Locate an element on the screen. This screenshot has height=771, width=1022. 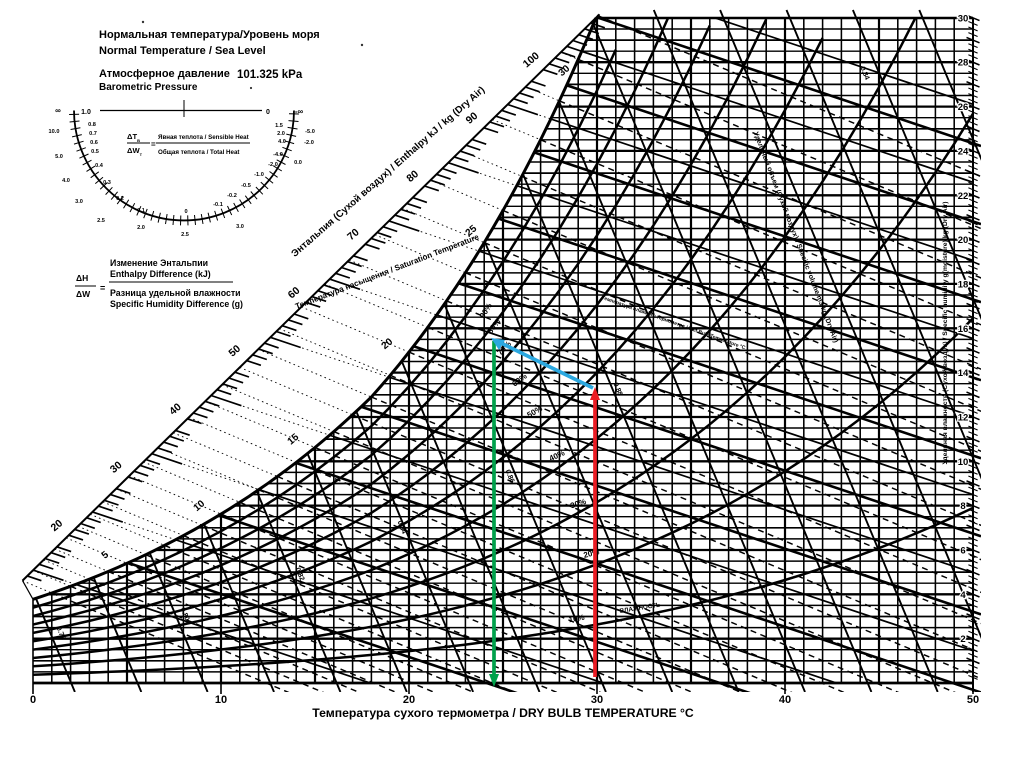
svg-text: 0.6 is located at coordinates (94, 143).